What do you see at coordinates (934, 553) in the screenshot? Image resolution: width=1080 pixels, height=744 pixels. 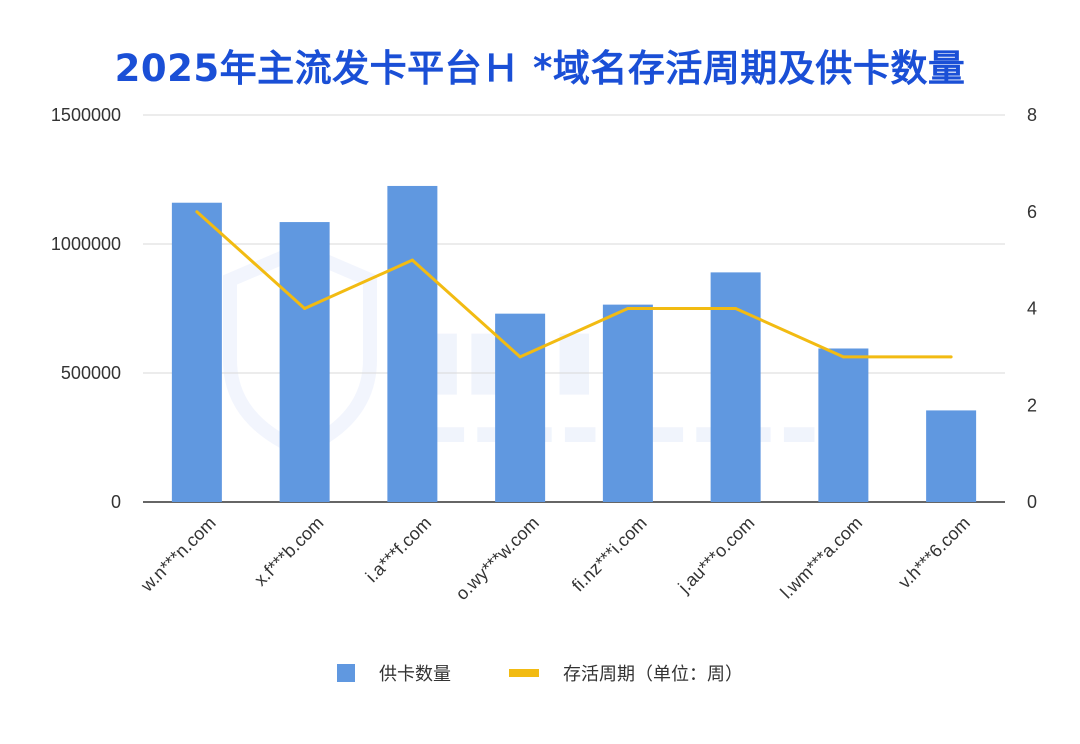 I see `x-tick-label: v.h***6.com` at bounding box center [934, 553].